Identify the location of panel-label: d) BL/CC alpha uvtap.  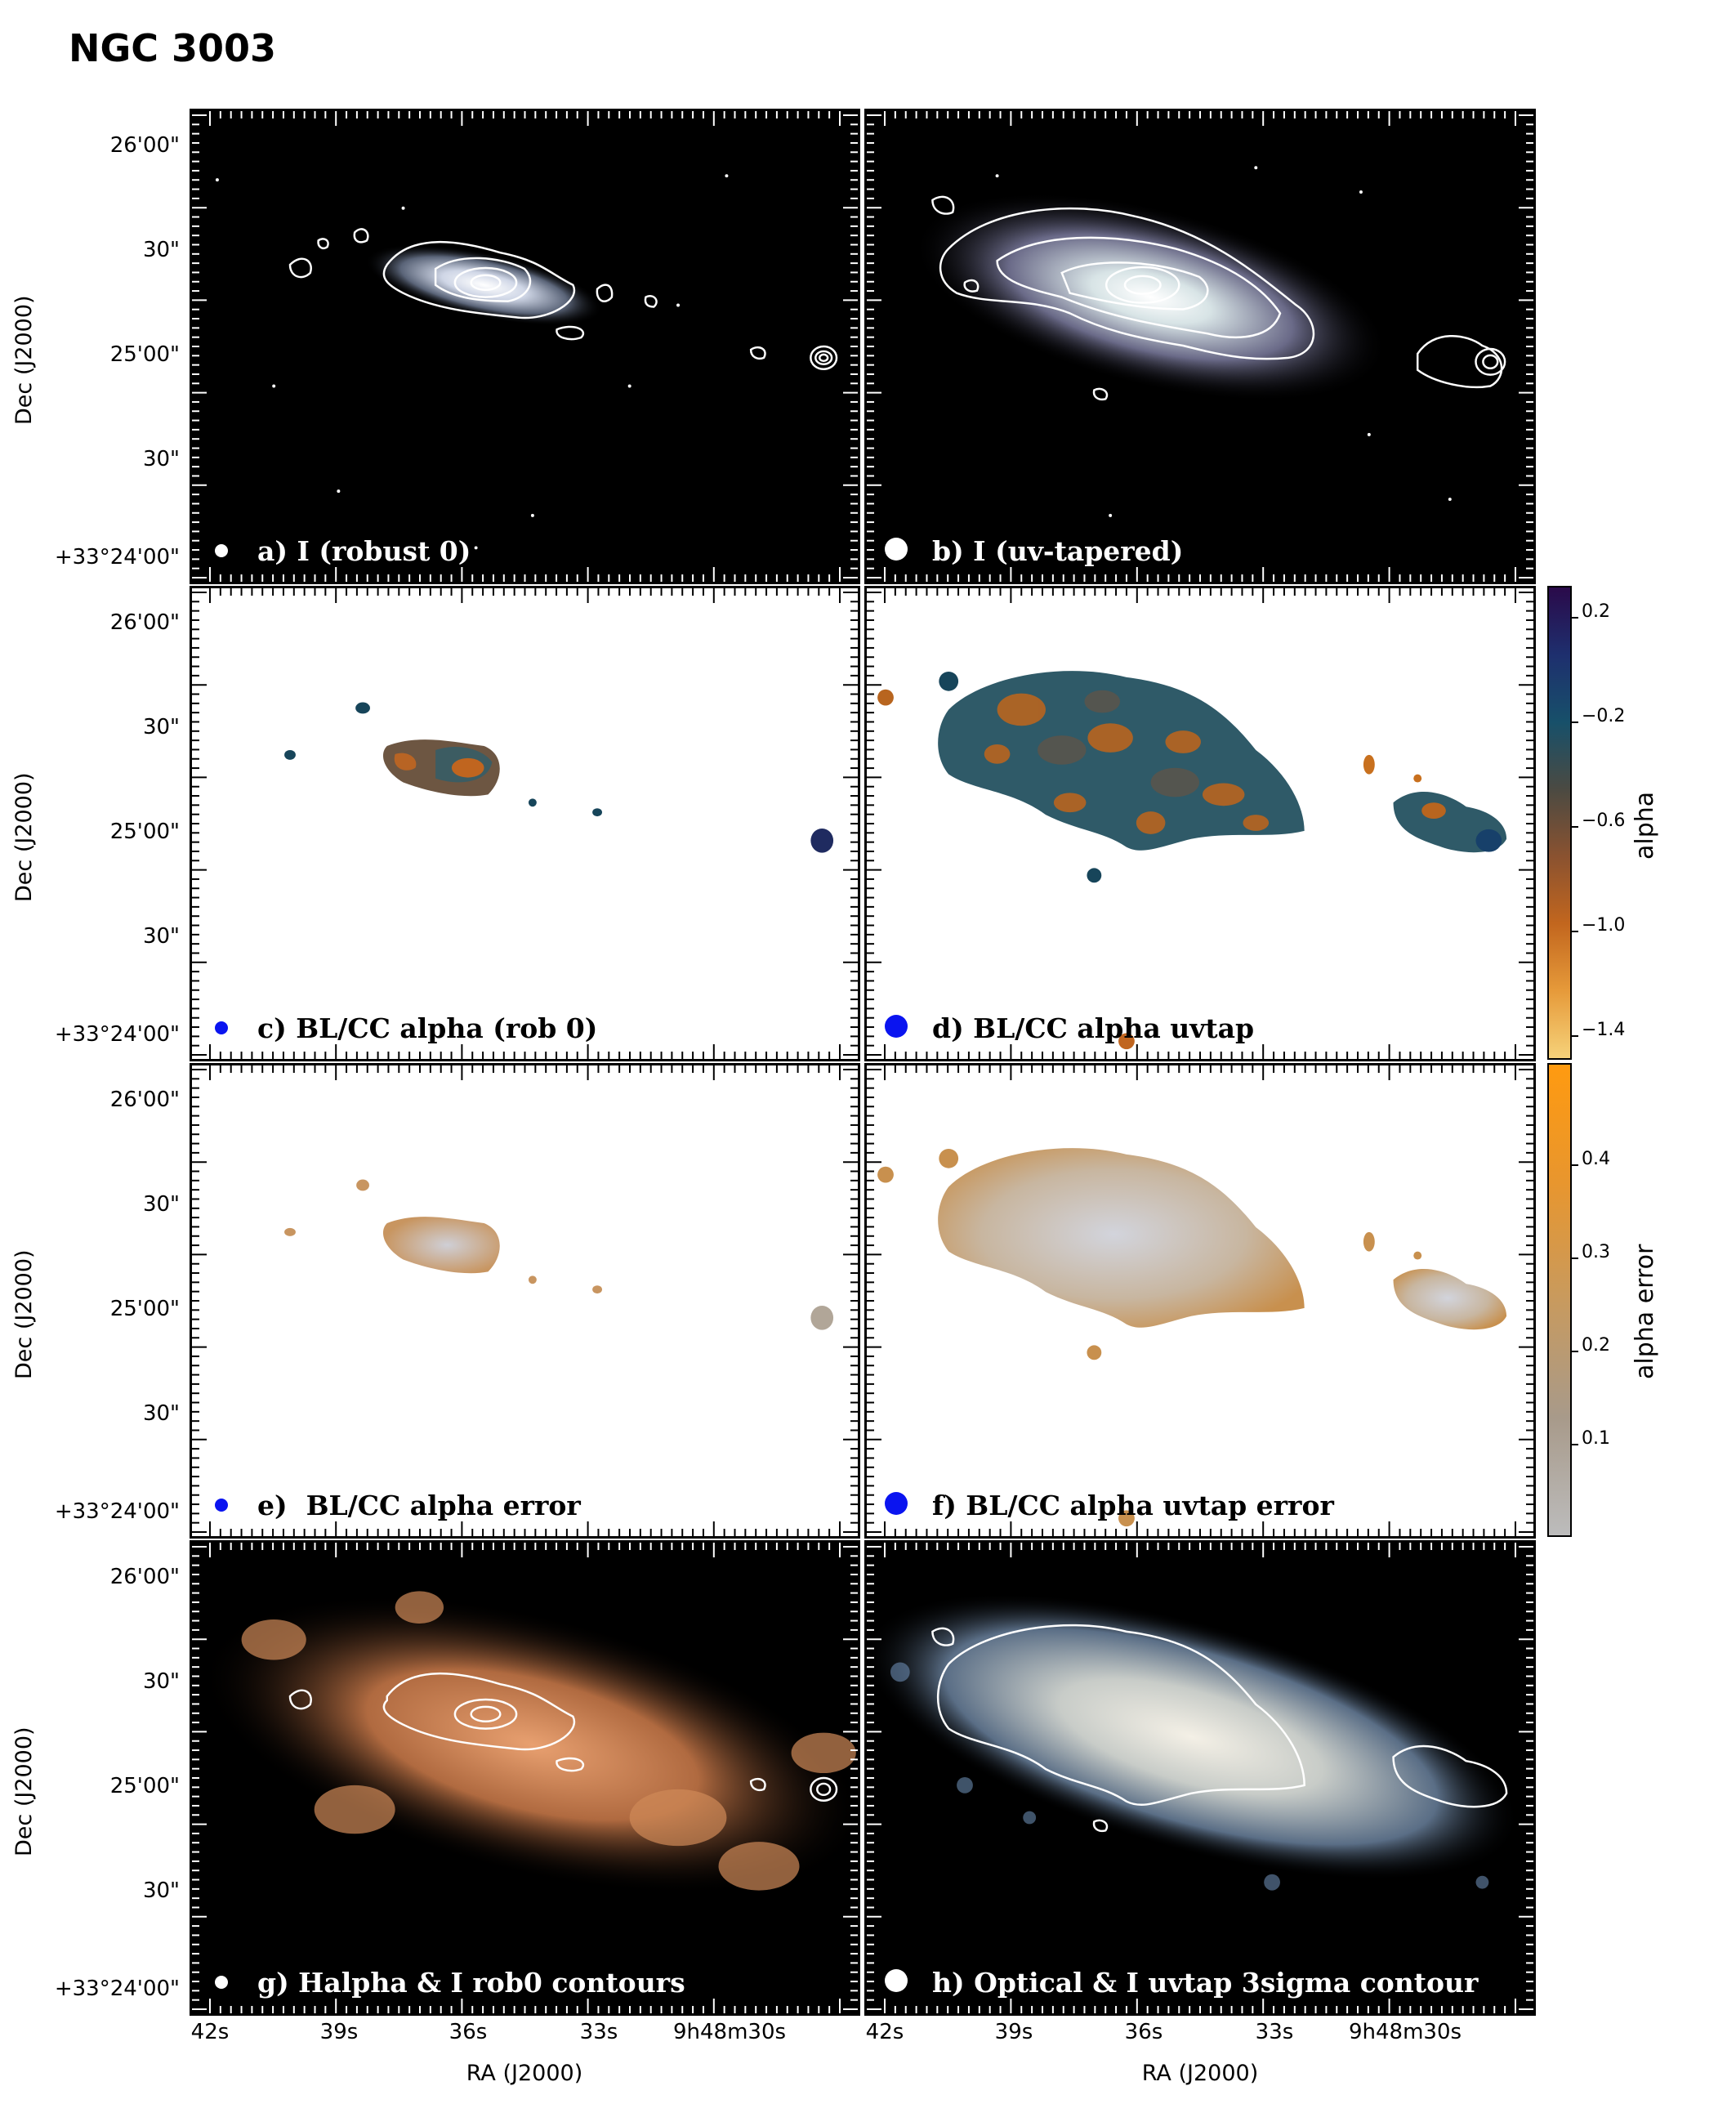
(1094, 1028).